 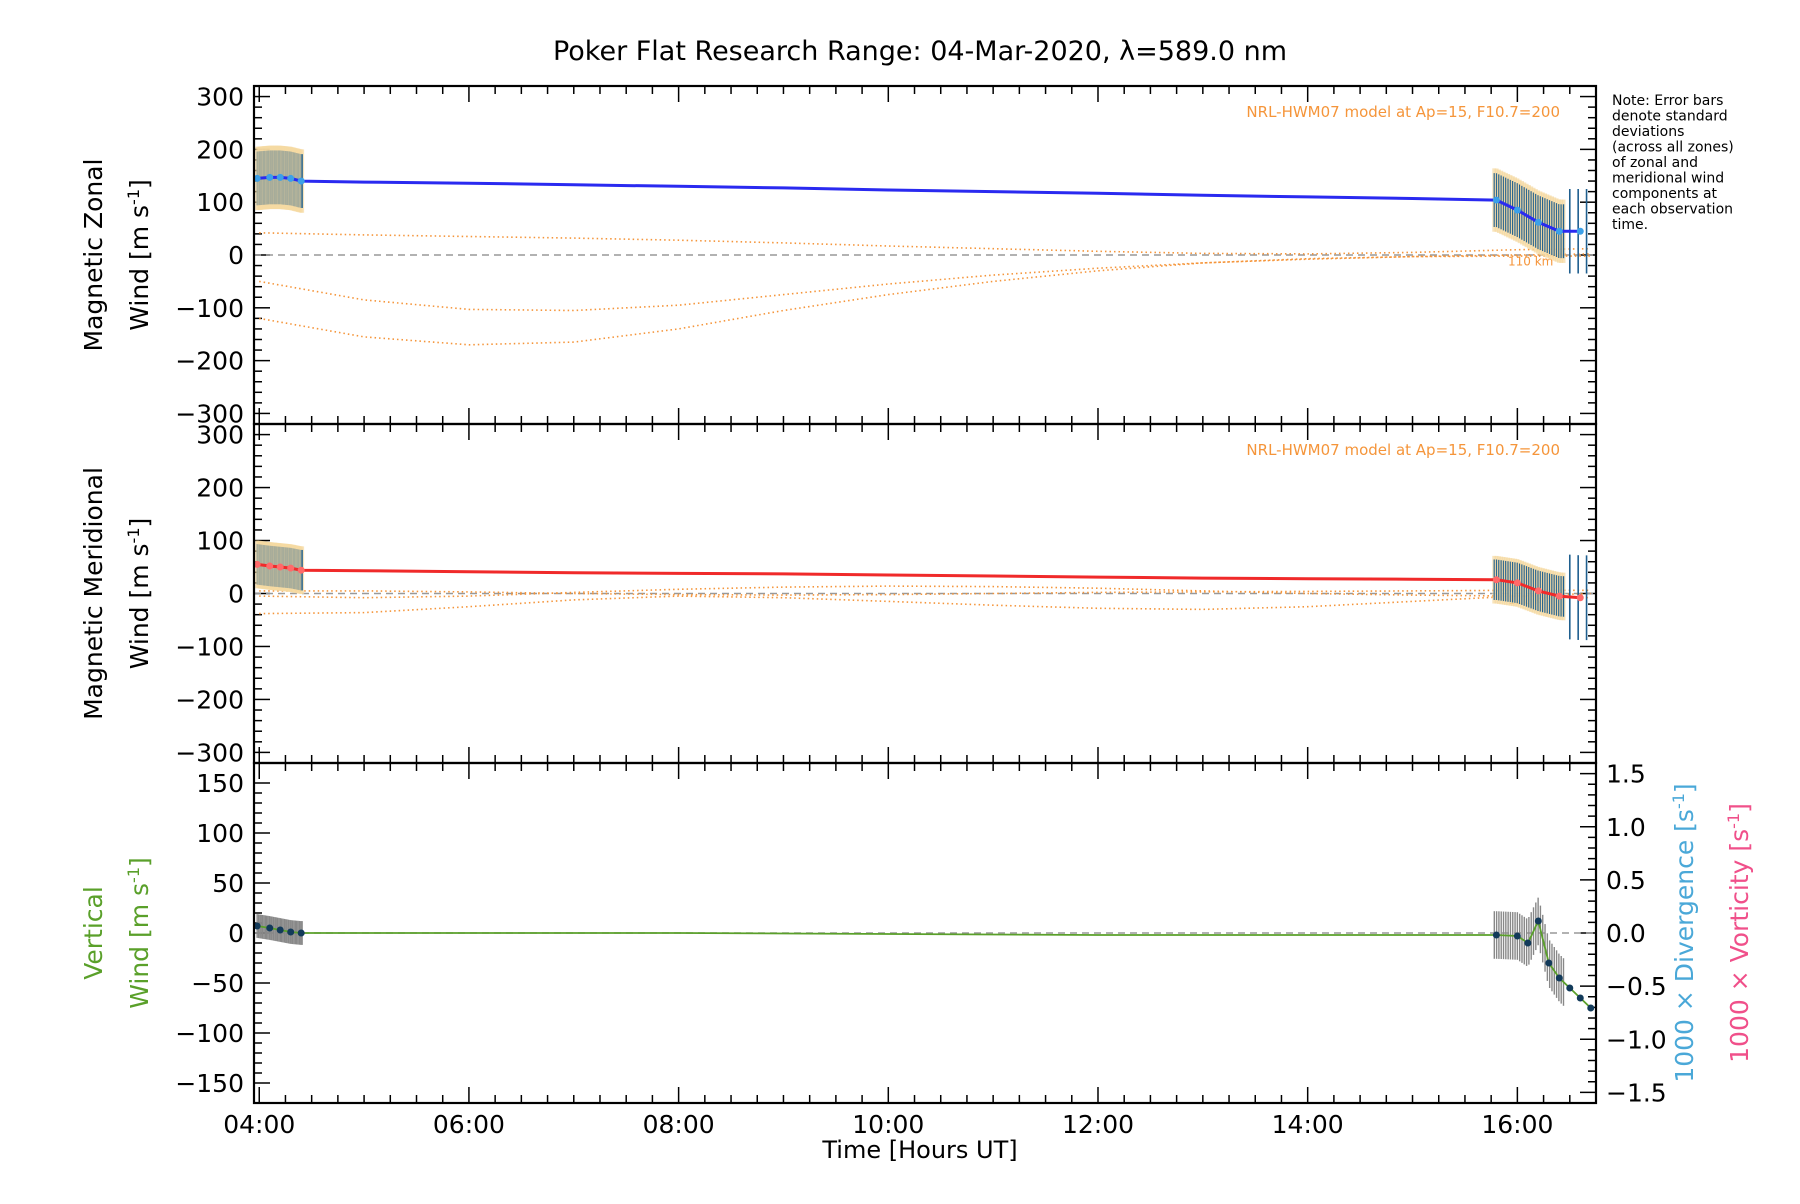 I want to click on y2-axis-label-vorticity: 1000 × Vorticity [s-1], so click(x=1739, y=933).